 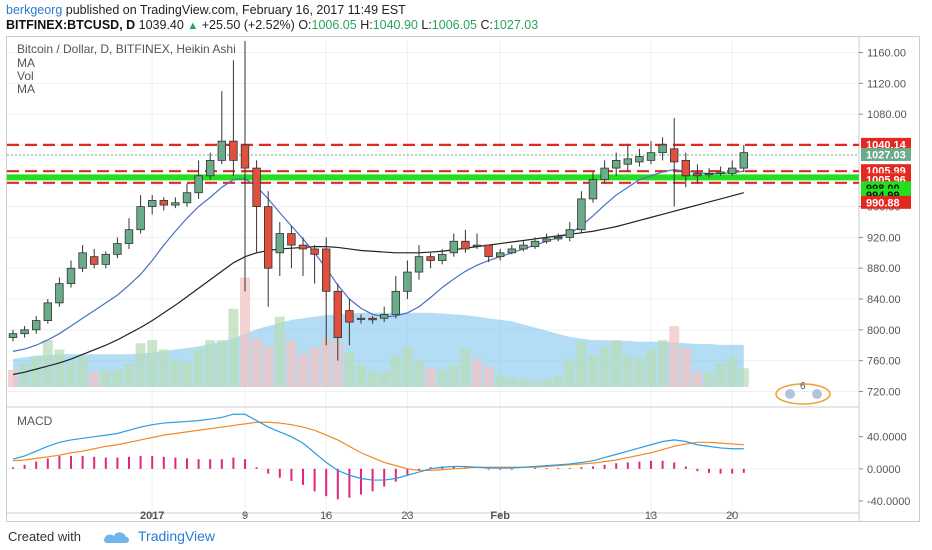 What do you see at coordinates (884, 331) in the screenshot?
I see `price-tick-label: 800.00` at bounding box center [884, 331].